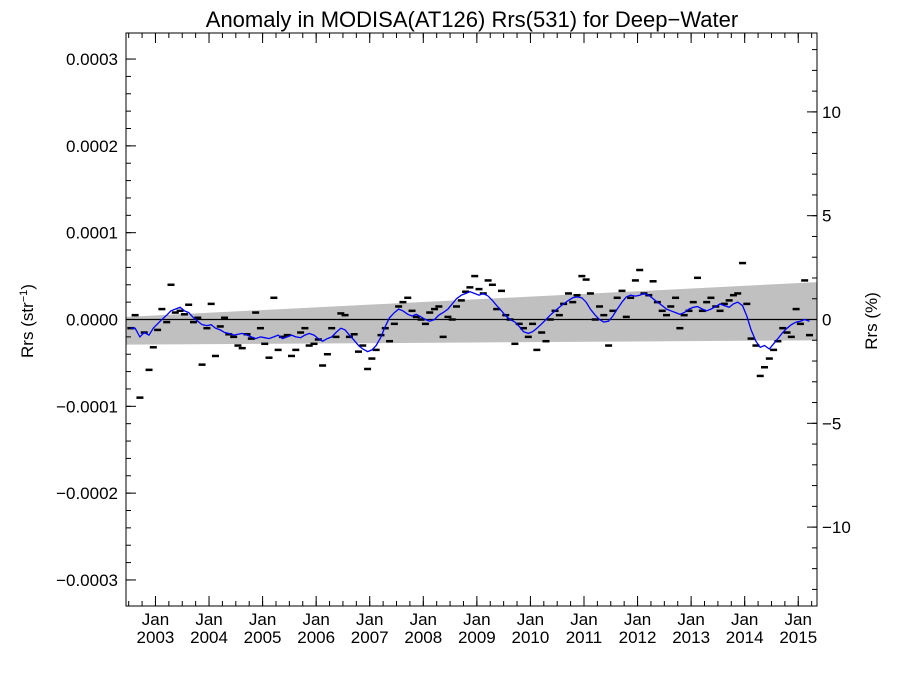  What do you see at coordinates (27, 321) in the screenshot?
I see `y-axis-label-left: Rrs (str−1)` at bounding box center [27, 321].